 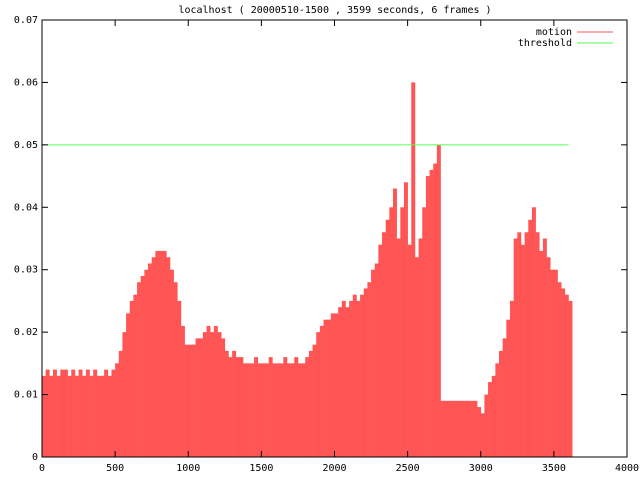 I want to click on x-tick-label: 1000, so click(x=188, y=468).